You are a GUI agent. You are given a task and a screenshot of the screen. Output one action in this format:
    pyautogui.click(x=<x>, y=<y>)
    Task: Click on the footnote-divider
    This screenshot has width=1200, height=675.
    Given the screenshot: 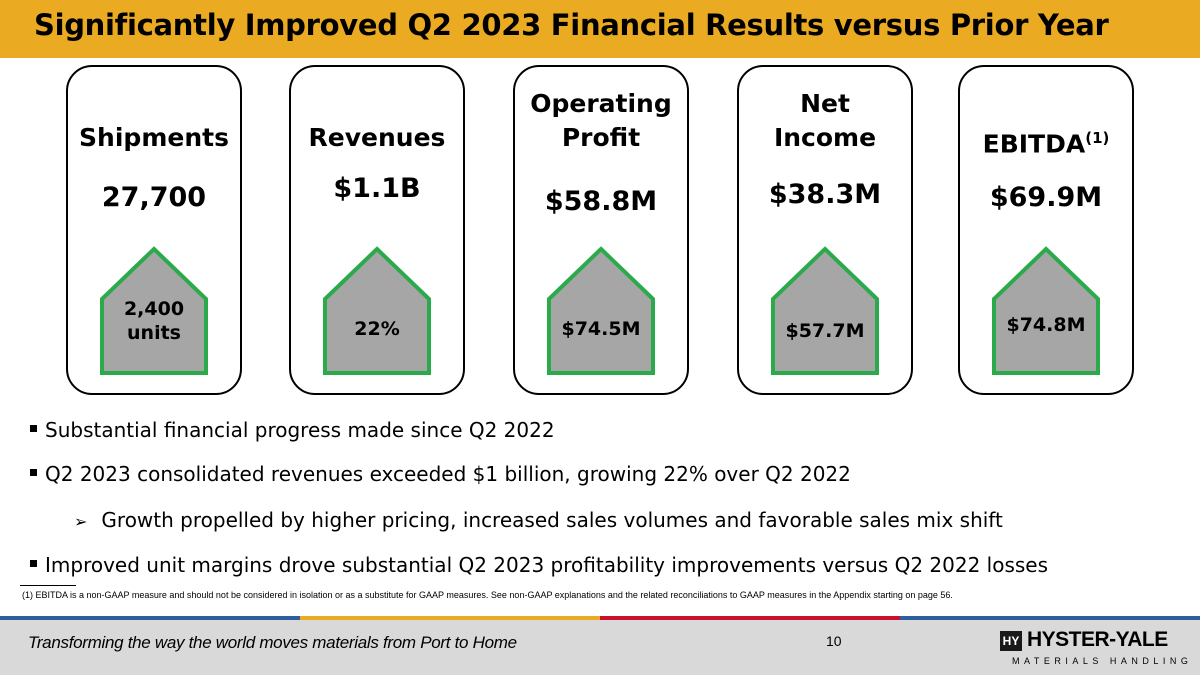 What is the action you would take?
    pyautogui.click(x=48, y=585)
    